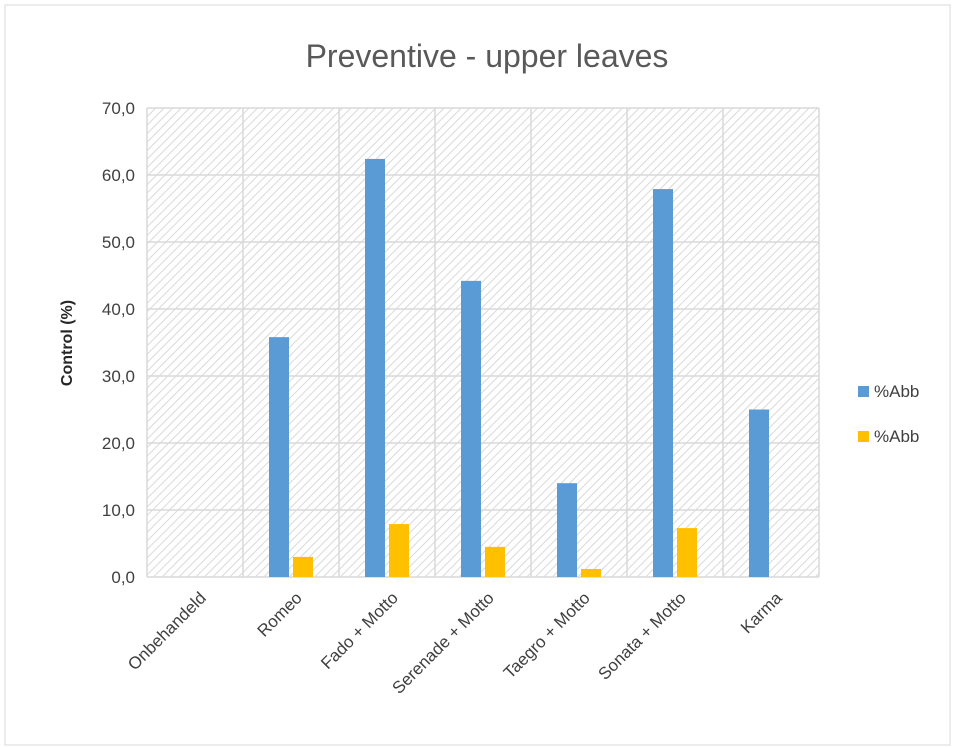  Describe the element at coordinates (118, 376) in the screenshot. I see `y-tick-label: 30,0` at that location.